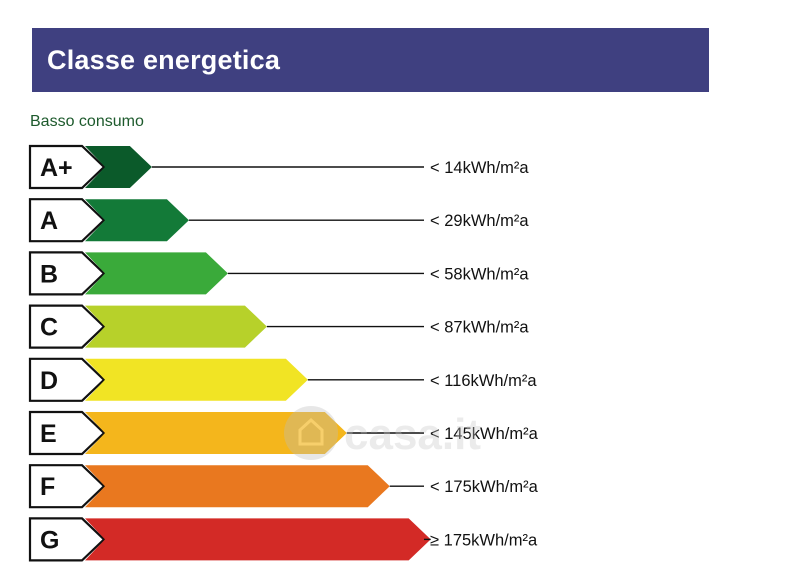 The height and width of the screenshot is (571, 800). Describe the element at coordinates (278, 167) in the screenshot. I see `energy-class-row-a-plus: A+ < 14kWh/m²a` at that location.